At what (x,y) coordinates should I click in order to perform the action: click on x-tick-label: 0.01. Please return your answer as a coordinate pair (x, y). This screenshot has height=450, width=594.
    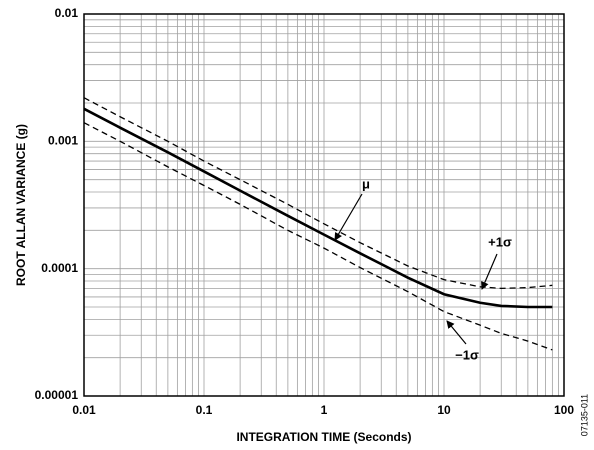
    Looking at the image, I should click on (84, 410).